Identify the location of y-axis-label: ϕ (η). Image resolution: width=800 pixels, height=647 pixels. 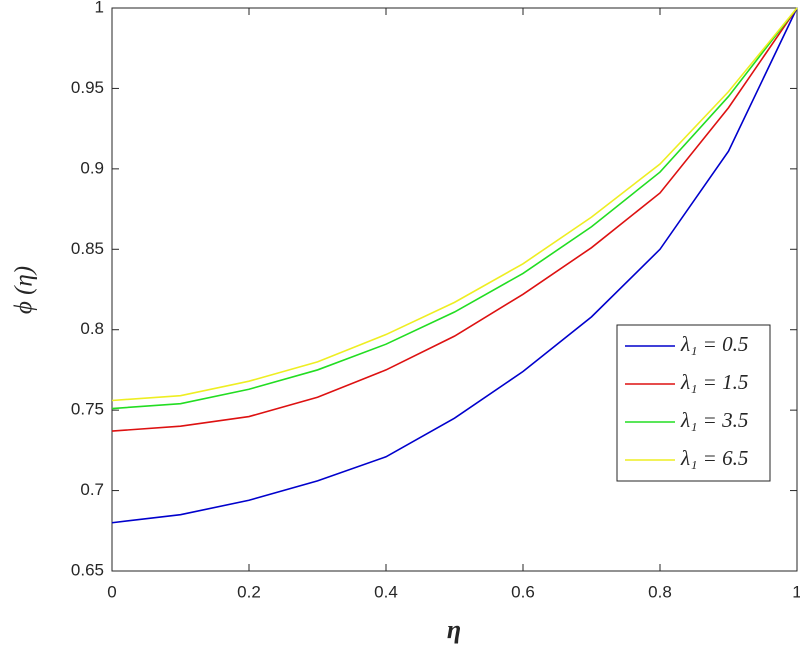
(24, 290).